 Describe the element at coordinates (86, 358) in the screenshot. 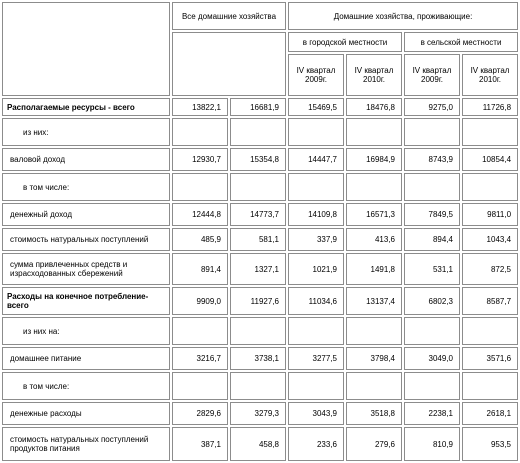

I see `row-label: домашнее питание` at that location.